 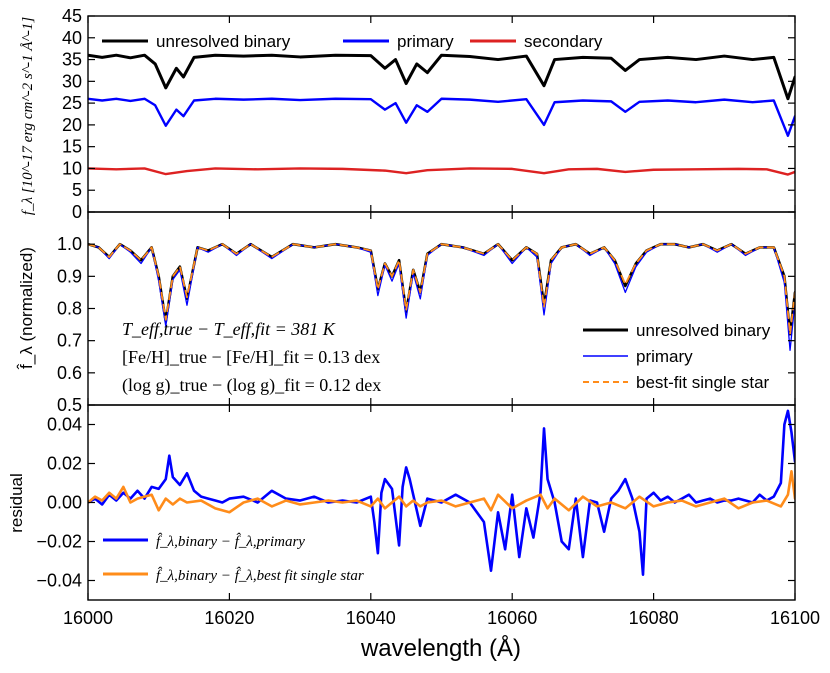 What do you see at coordinates (72, 81) in the screenshot?
I see `ytick-label-flux-6: 30` at bounding box center [72, 81].